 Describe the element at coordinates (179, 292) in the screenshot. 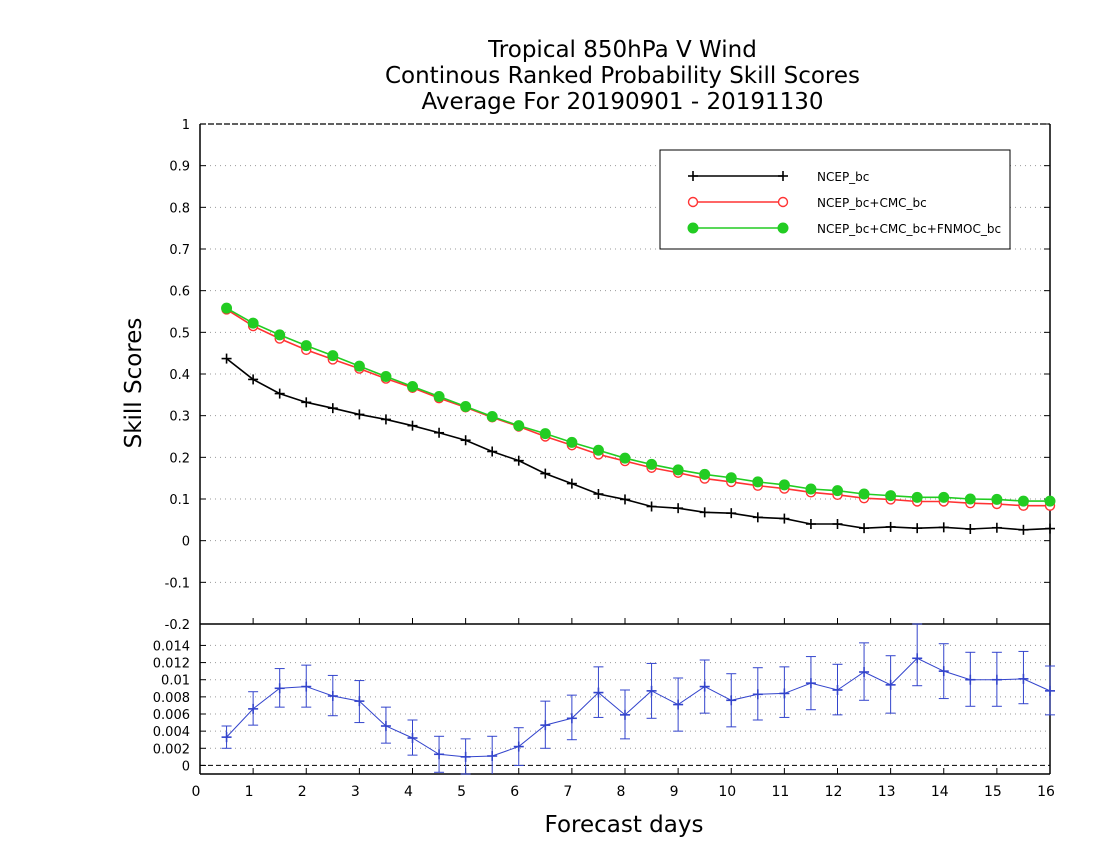

I see `top-y-tick-label: 0.6` at that location.